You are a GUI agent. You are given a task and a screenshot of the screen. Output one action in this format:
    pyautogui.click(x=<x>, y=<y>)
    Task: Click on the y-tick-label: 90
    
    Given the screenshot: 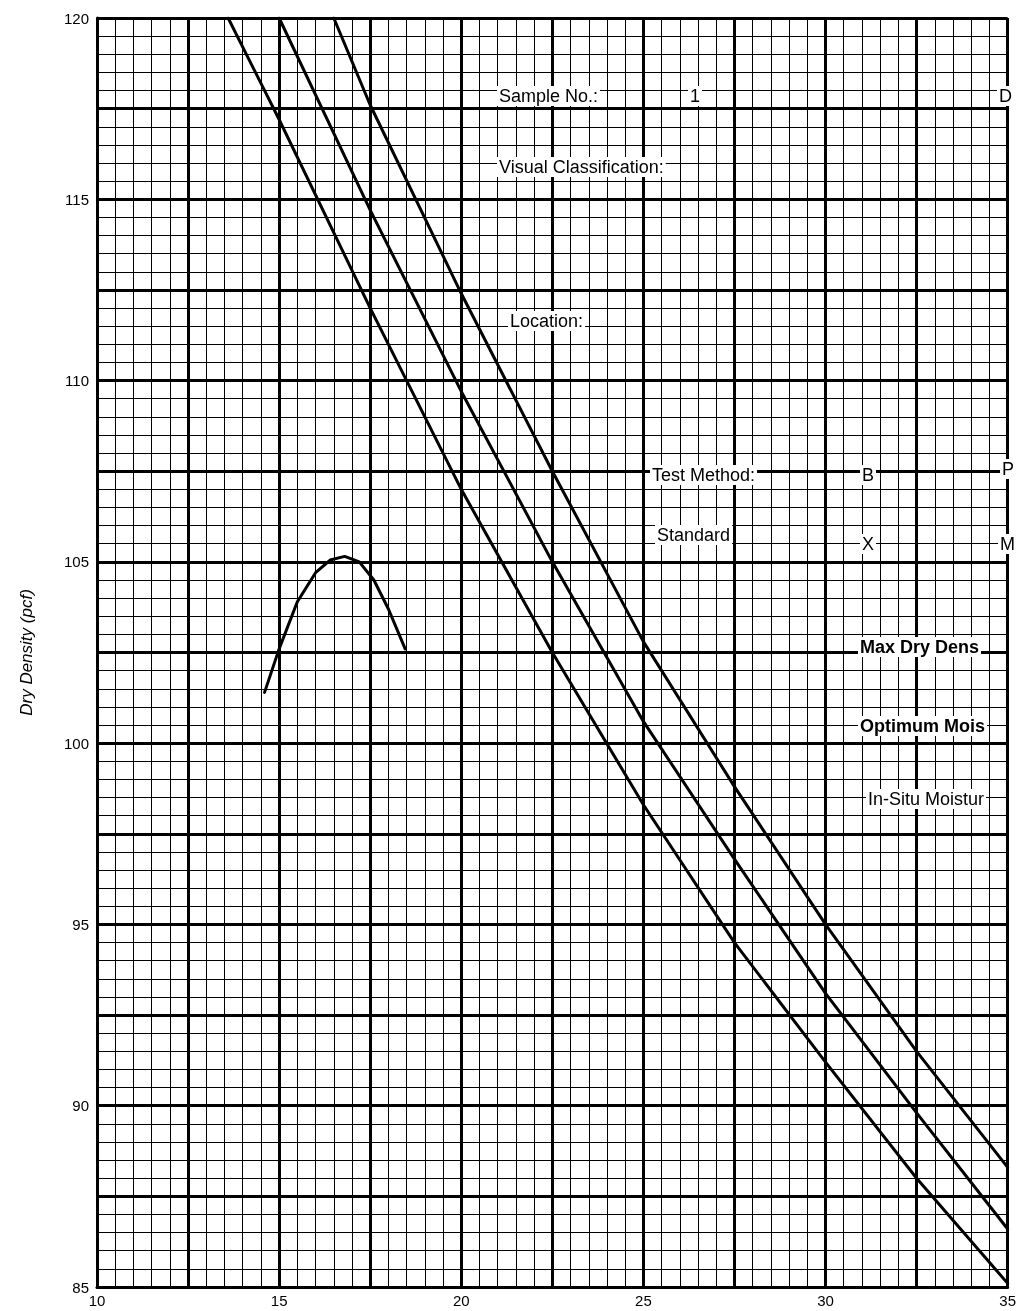 What is the action you would take?
    pyautogui.click(x=80, y=1106)
    